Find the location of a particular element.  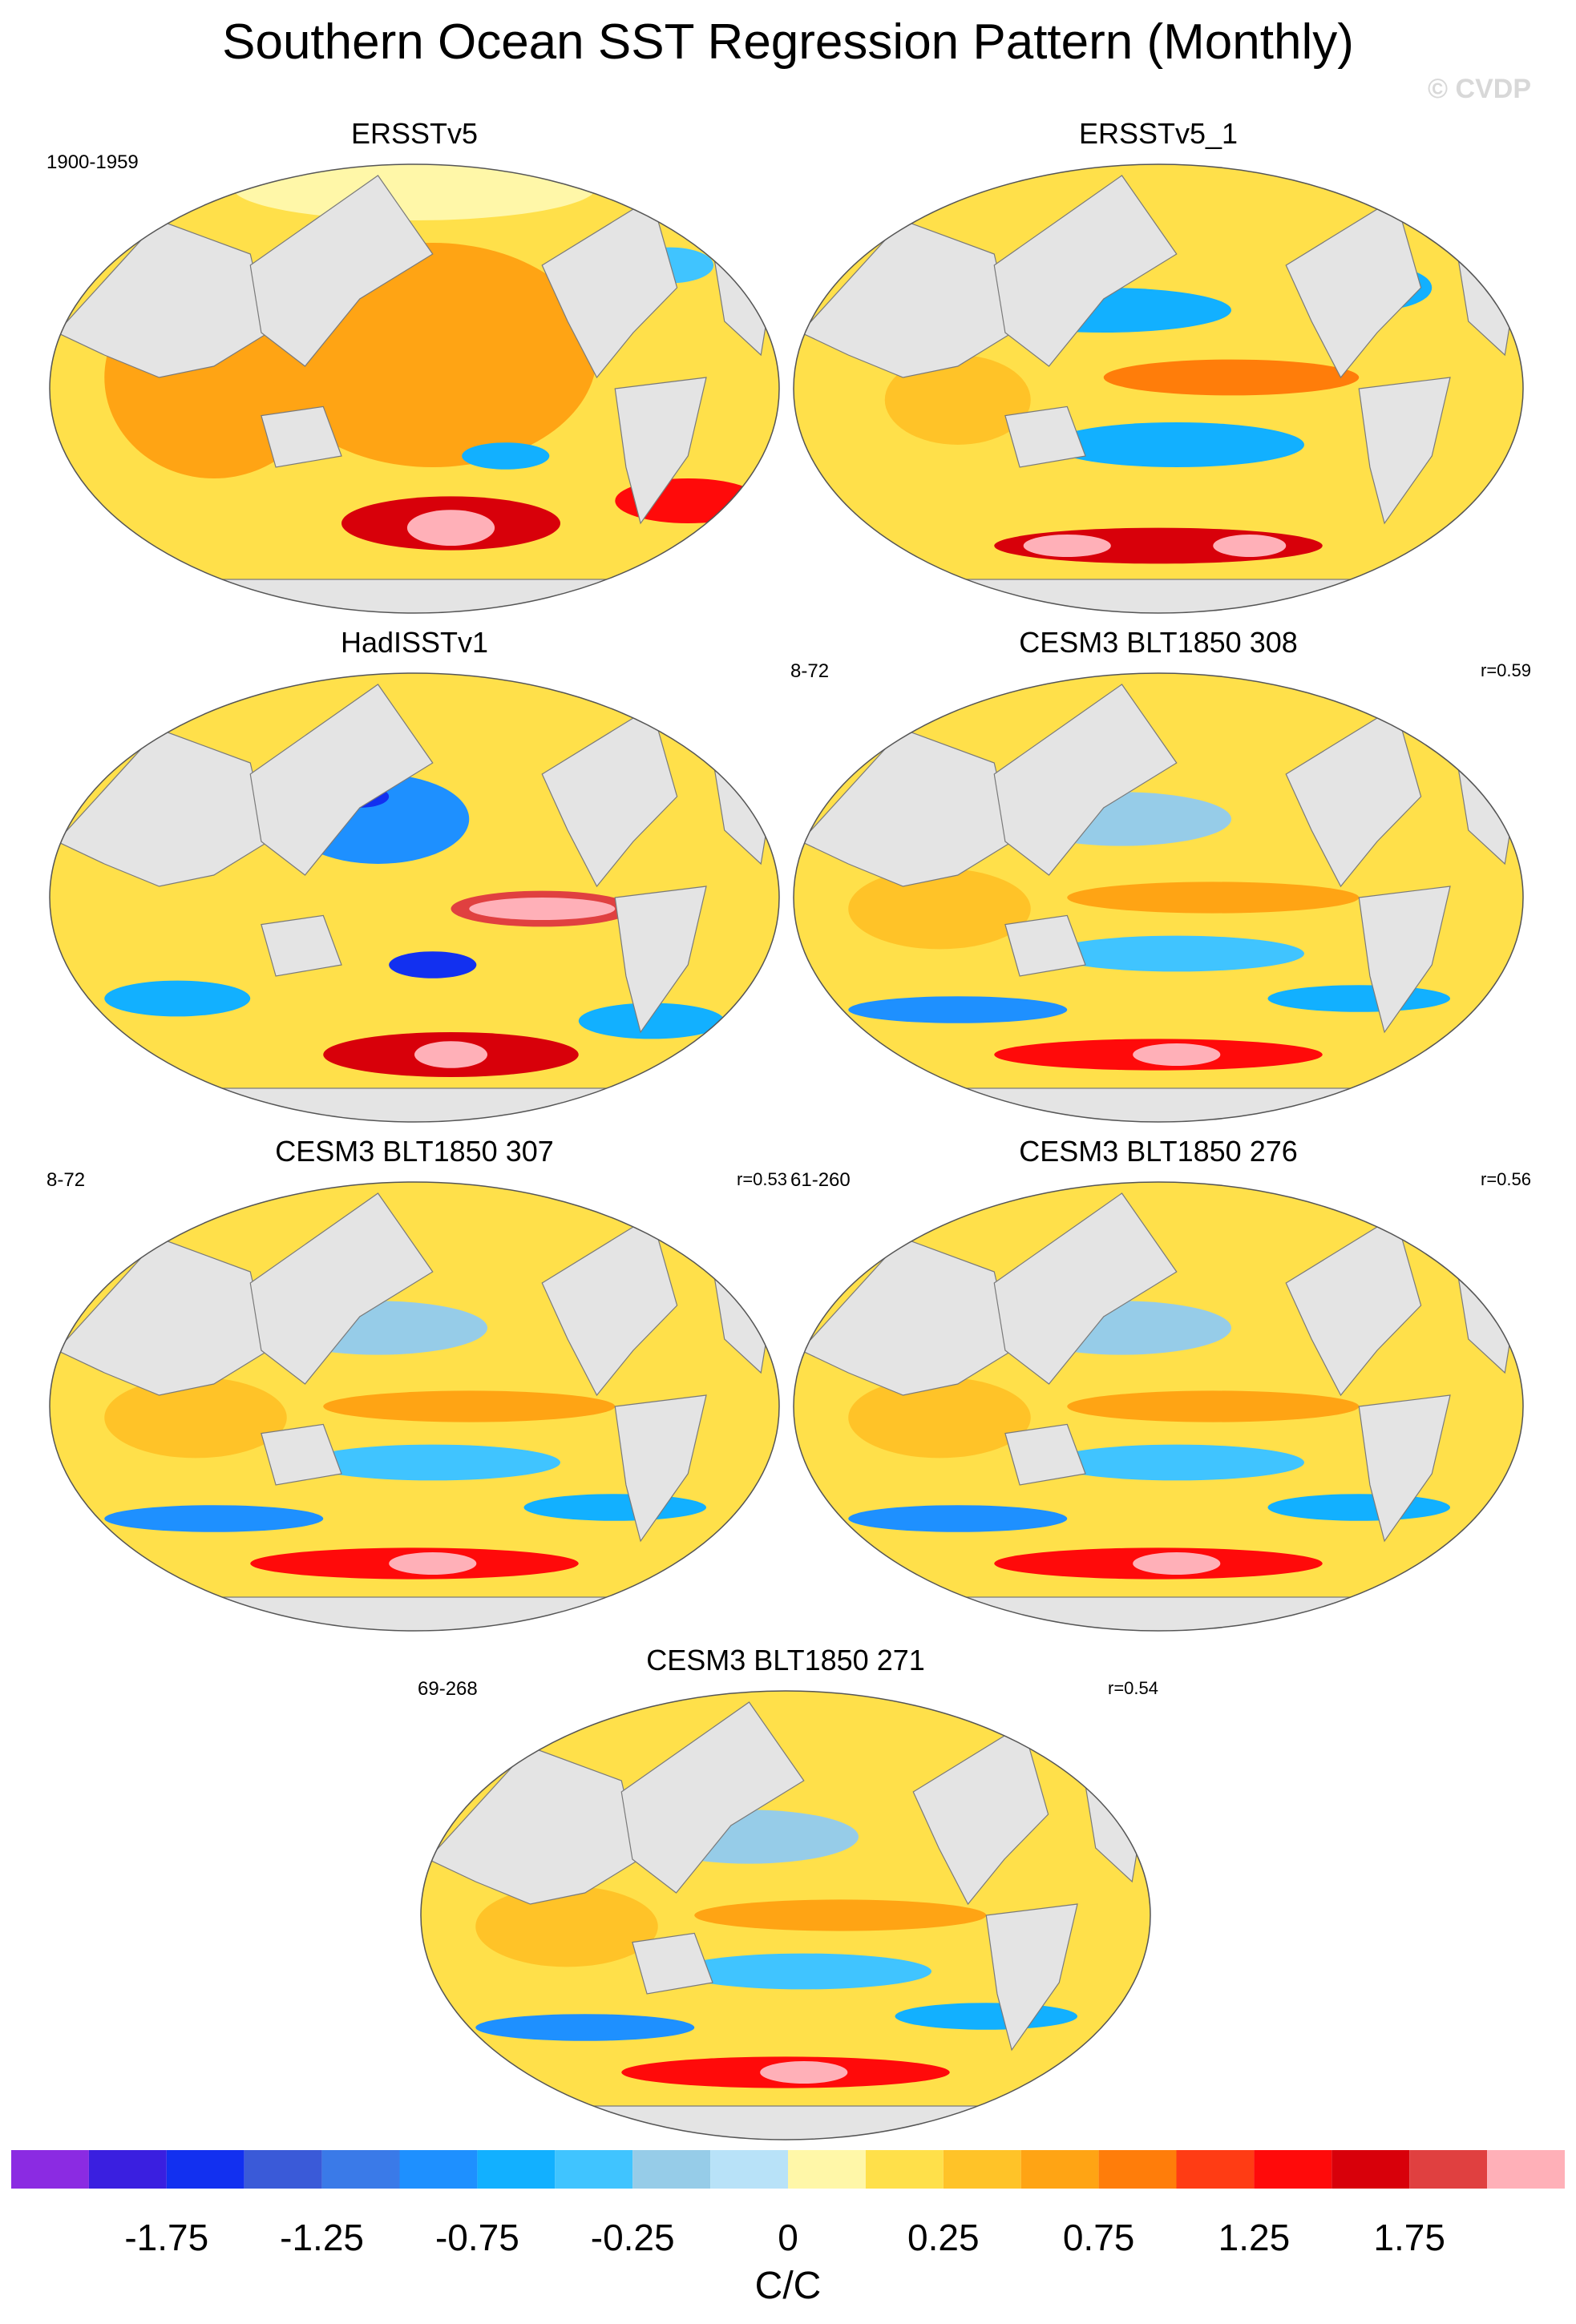

colorbar-tick-label: -1.25 is located at coordinates (322, 2237).